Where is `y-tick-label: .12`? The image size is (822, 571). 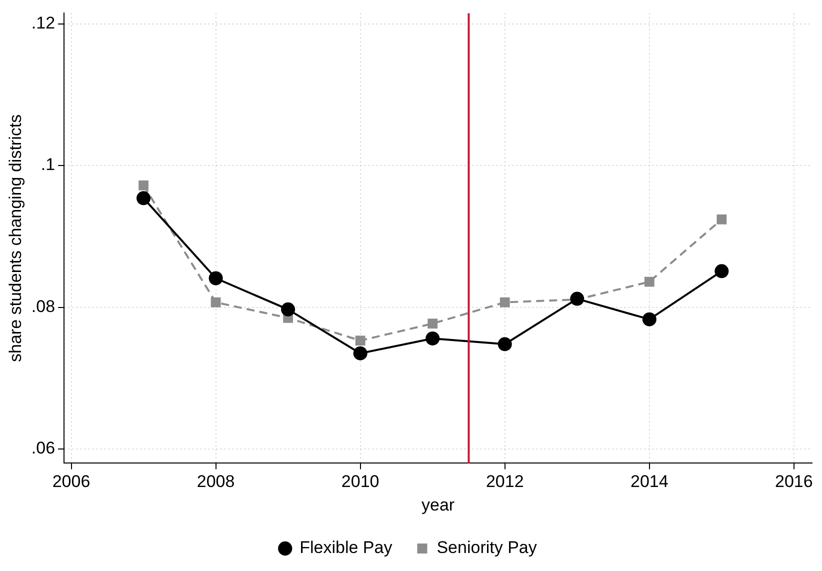 y-tick-label: .12 is located at coordinates (43, 23).